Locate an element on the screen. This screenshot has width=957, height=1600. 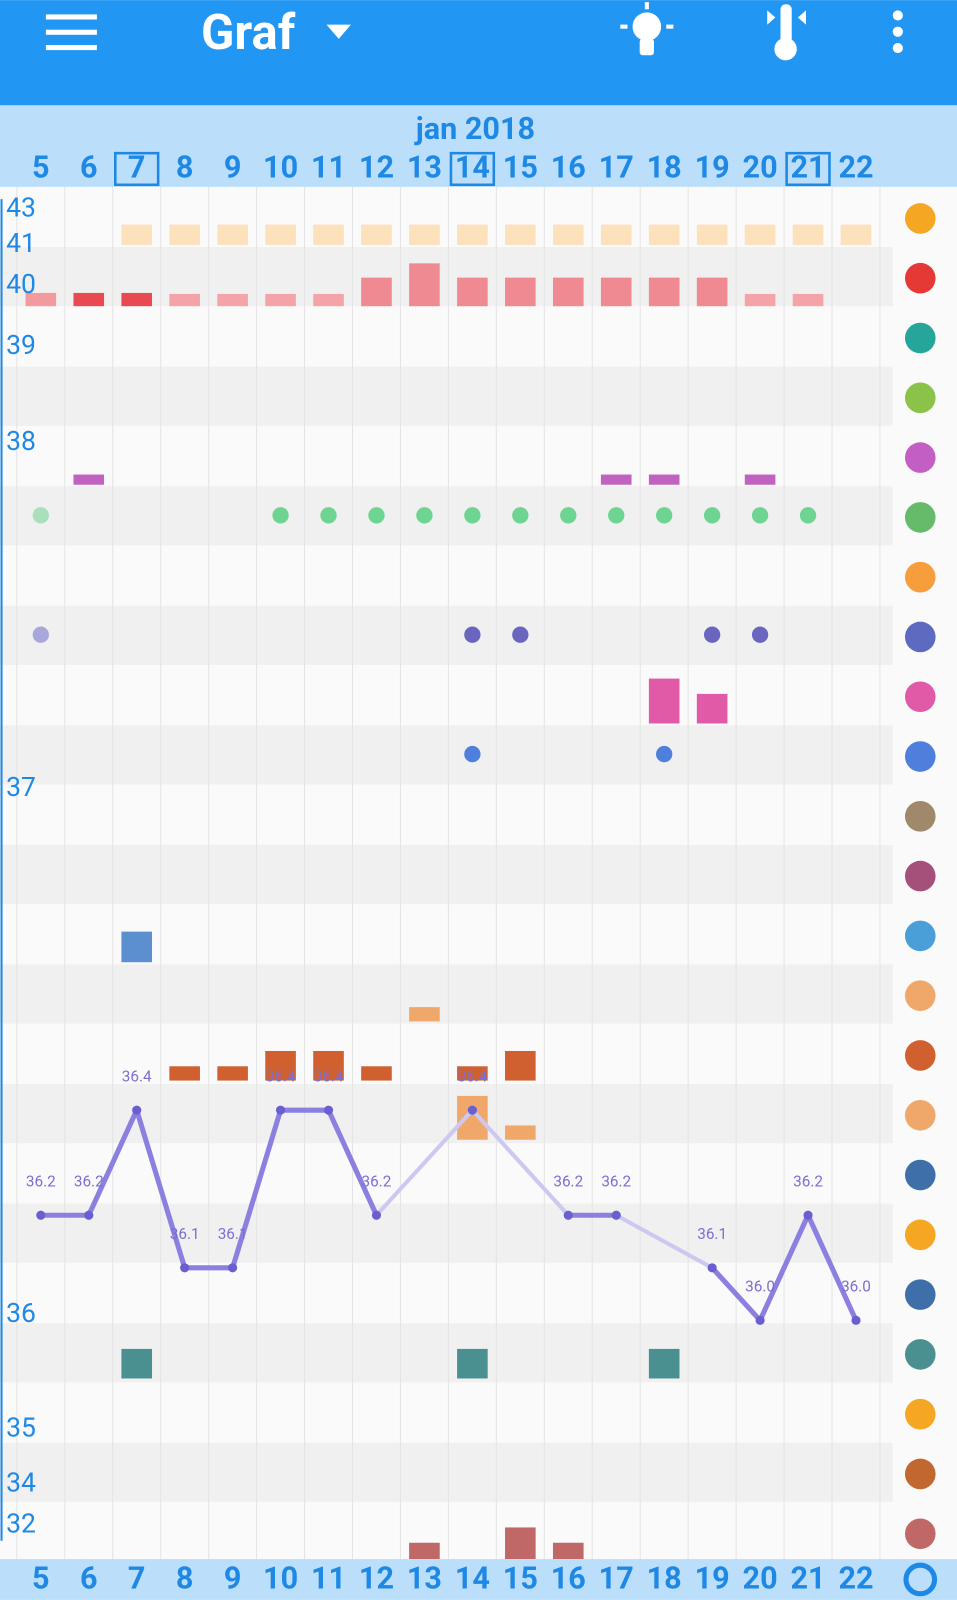
refresh-icon is located at coordinates (920, 1579).